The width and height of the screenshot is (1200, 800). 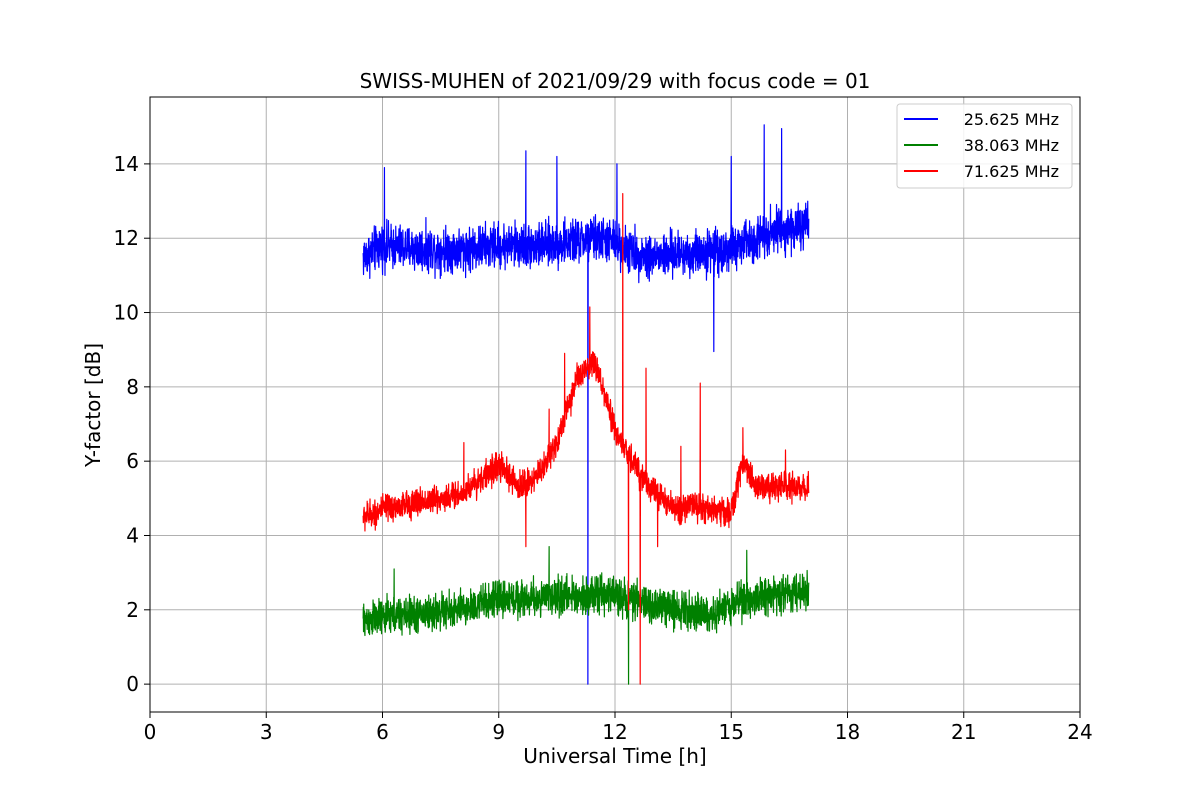 What do you see at coordinates (1079, 732) in the screenshot?
I see `x-tick-label: 24` at bounding box center [1079, 732].